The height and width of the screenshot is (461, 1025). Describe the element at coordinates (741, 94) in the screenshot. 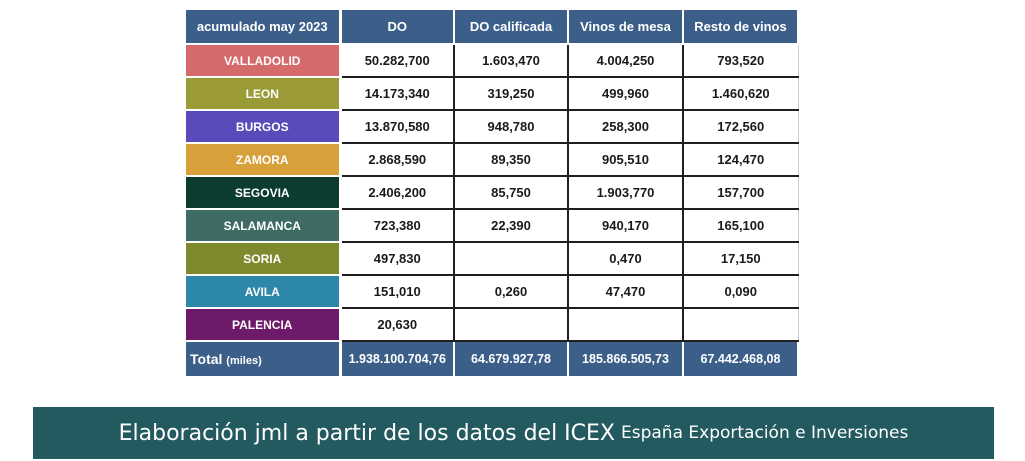

I see `value-cell: 1.460,620` at that location.